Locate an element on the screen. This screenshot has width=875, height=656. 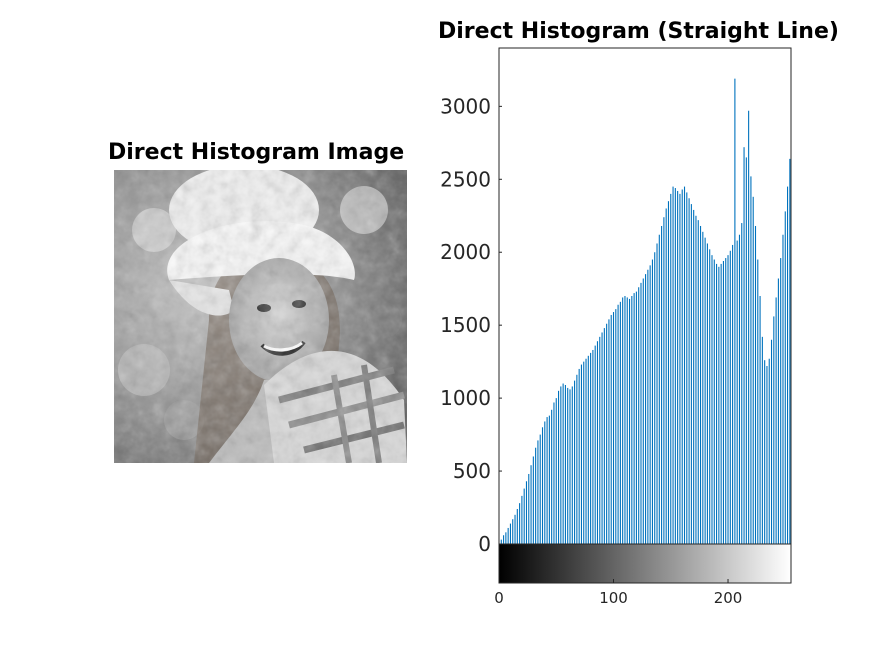
y-tick-label: 2000 is located at coordinates (465, 252).